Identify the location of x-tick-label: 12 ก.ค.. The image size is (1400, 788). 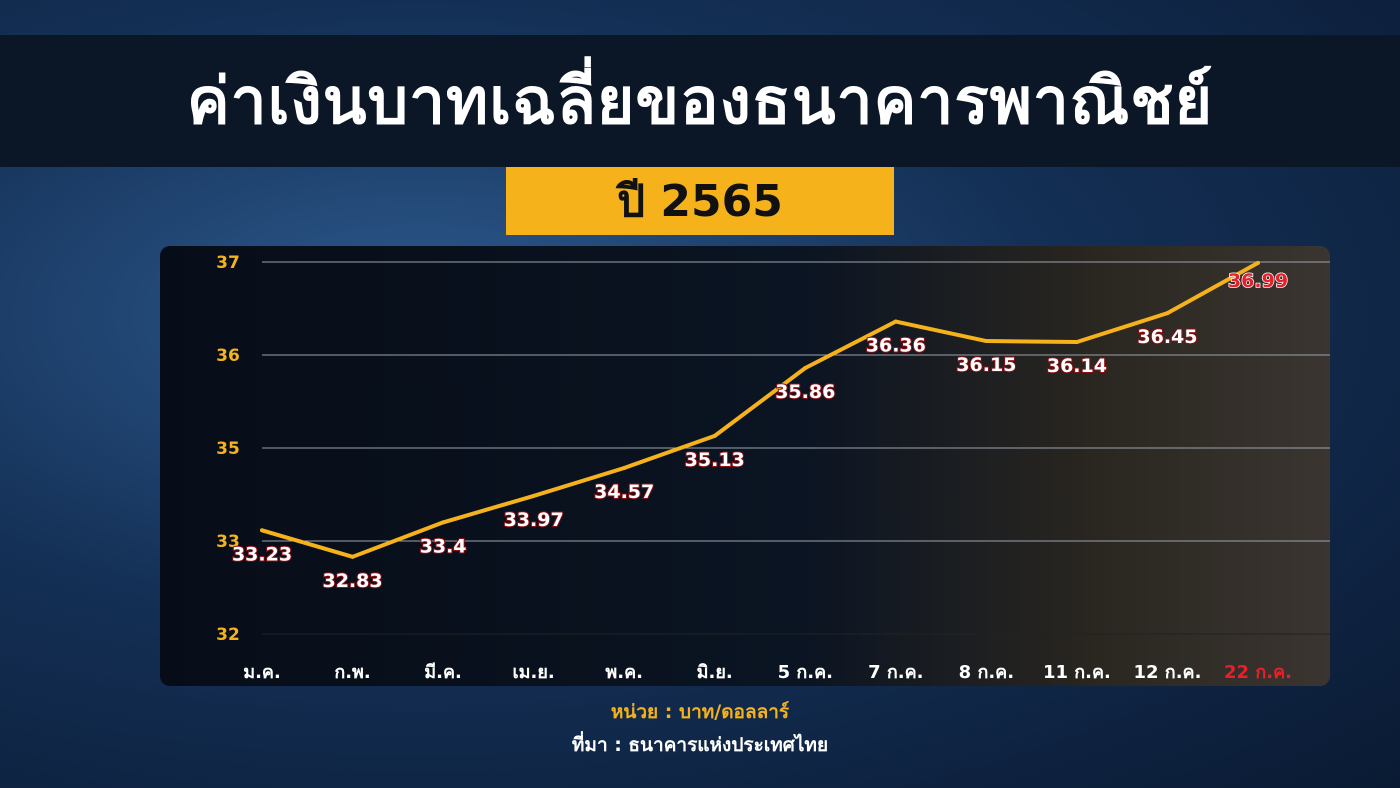
(1167, 672).